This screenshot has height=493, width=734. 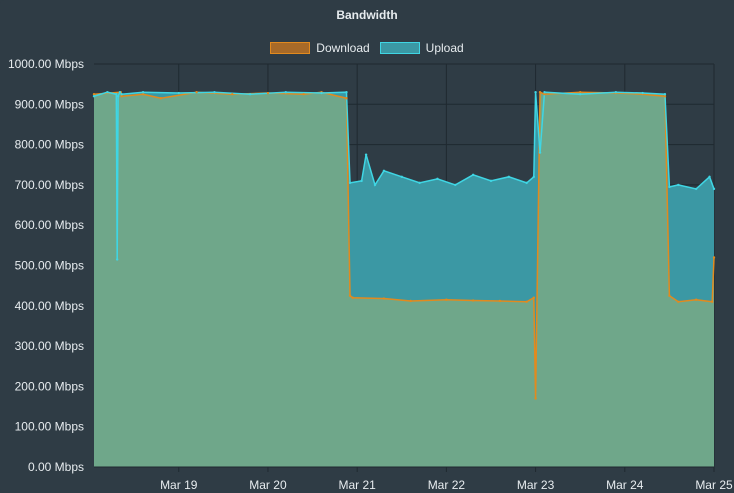 I want to click on y-tick-label: 600.00 Mbps, so click(x=49, y=225).